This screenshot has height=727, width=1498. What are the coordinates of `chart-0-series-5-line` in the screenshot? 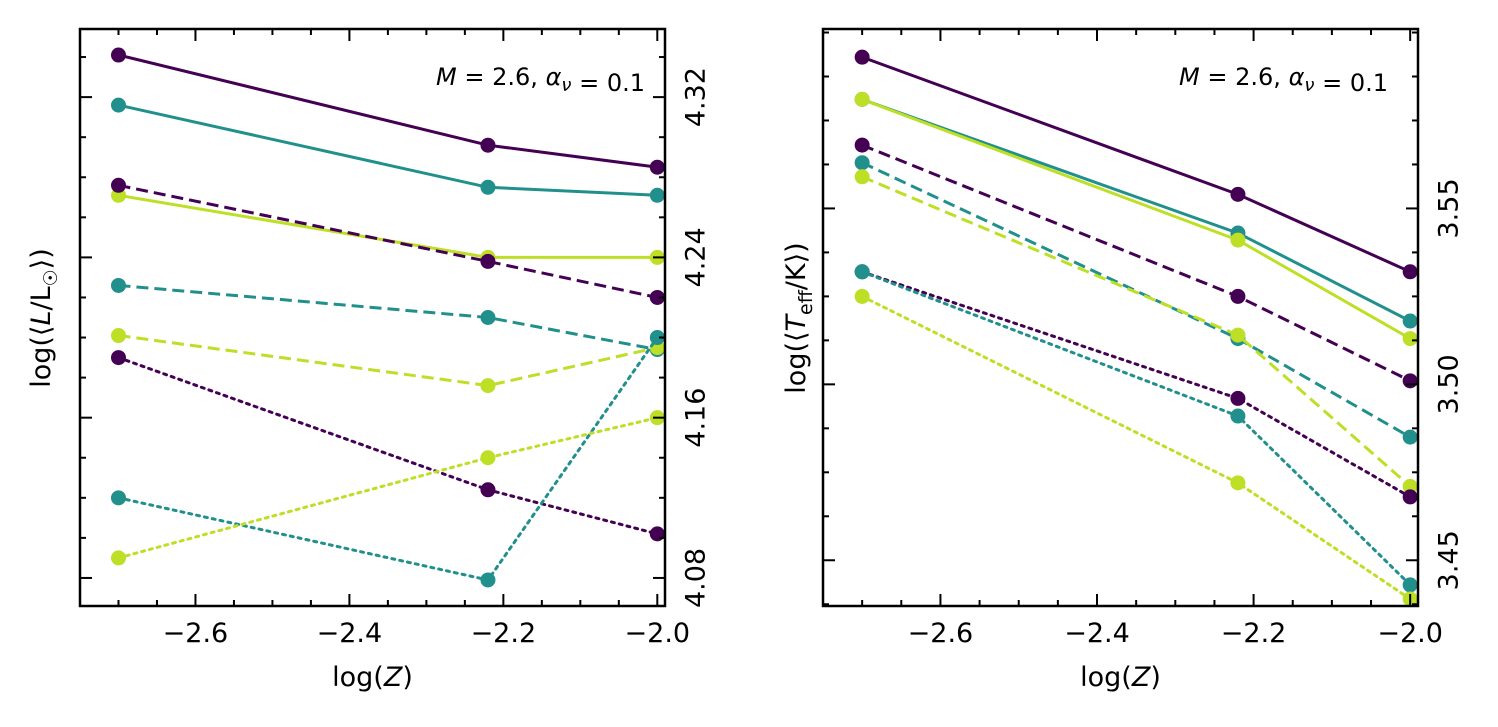 It's located at (388, 361).